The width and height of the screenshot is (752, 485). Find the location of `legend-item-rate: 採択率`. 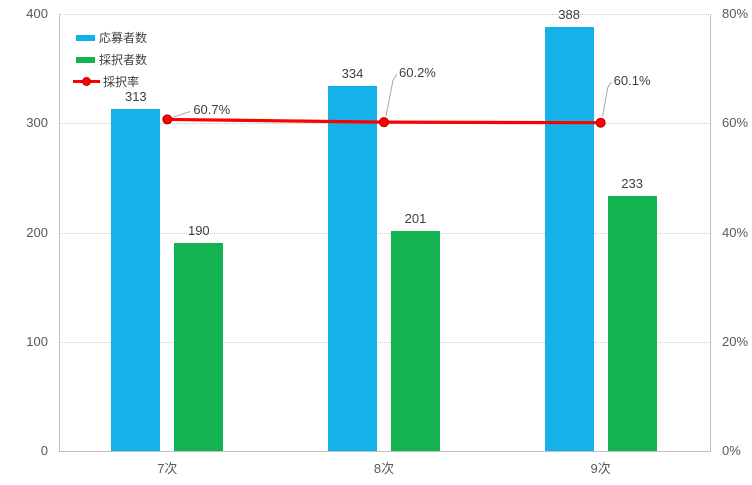

legend-item-rate: 採択率 is located at coordinates (110, 81).